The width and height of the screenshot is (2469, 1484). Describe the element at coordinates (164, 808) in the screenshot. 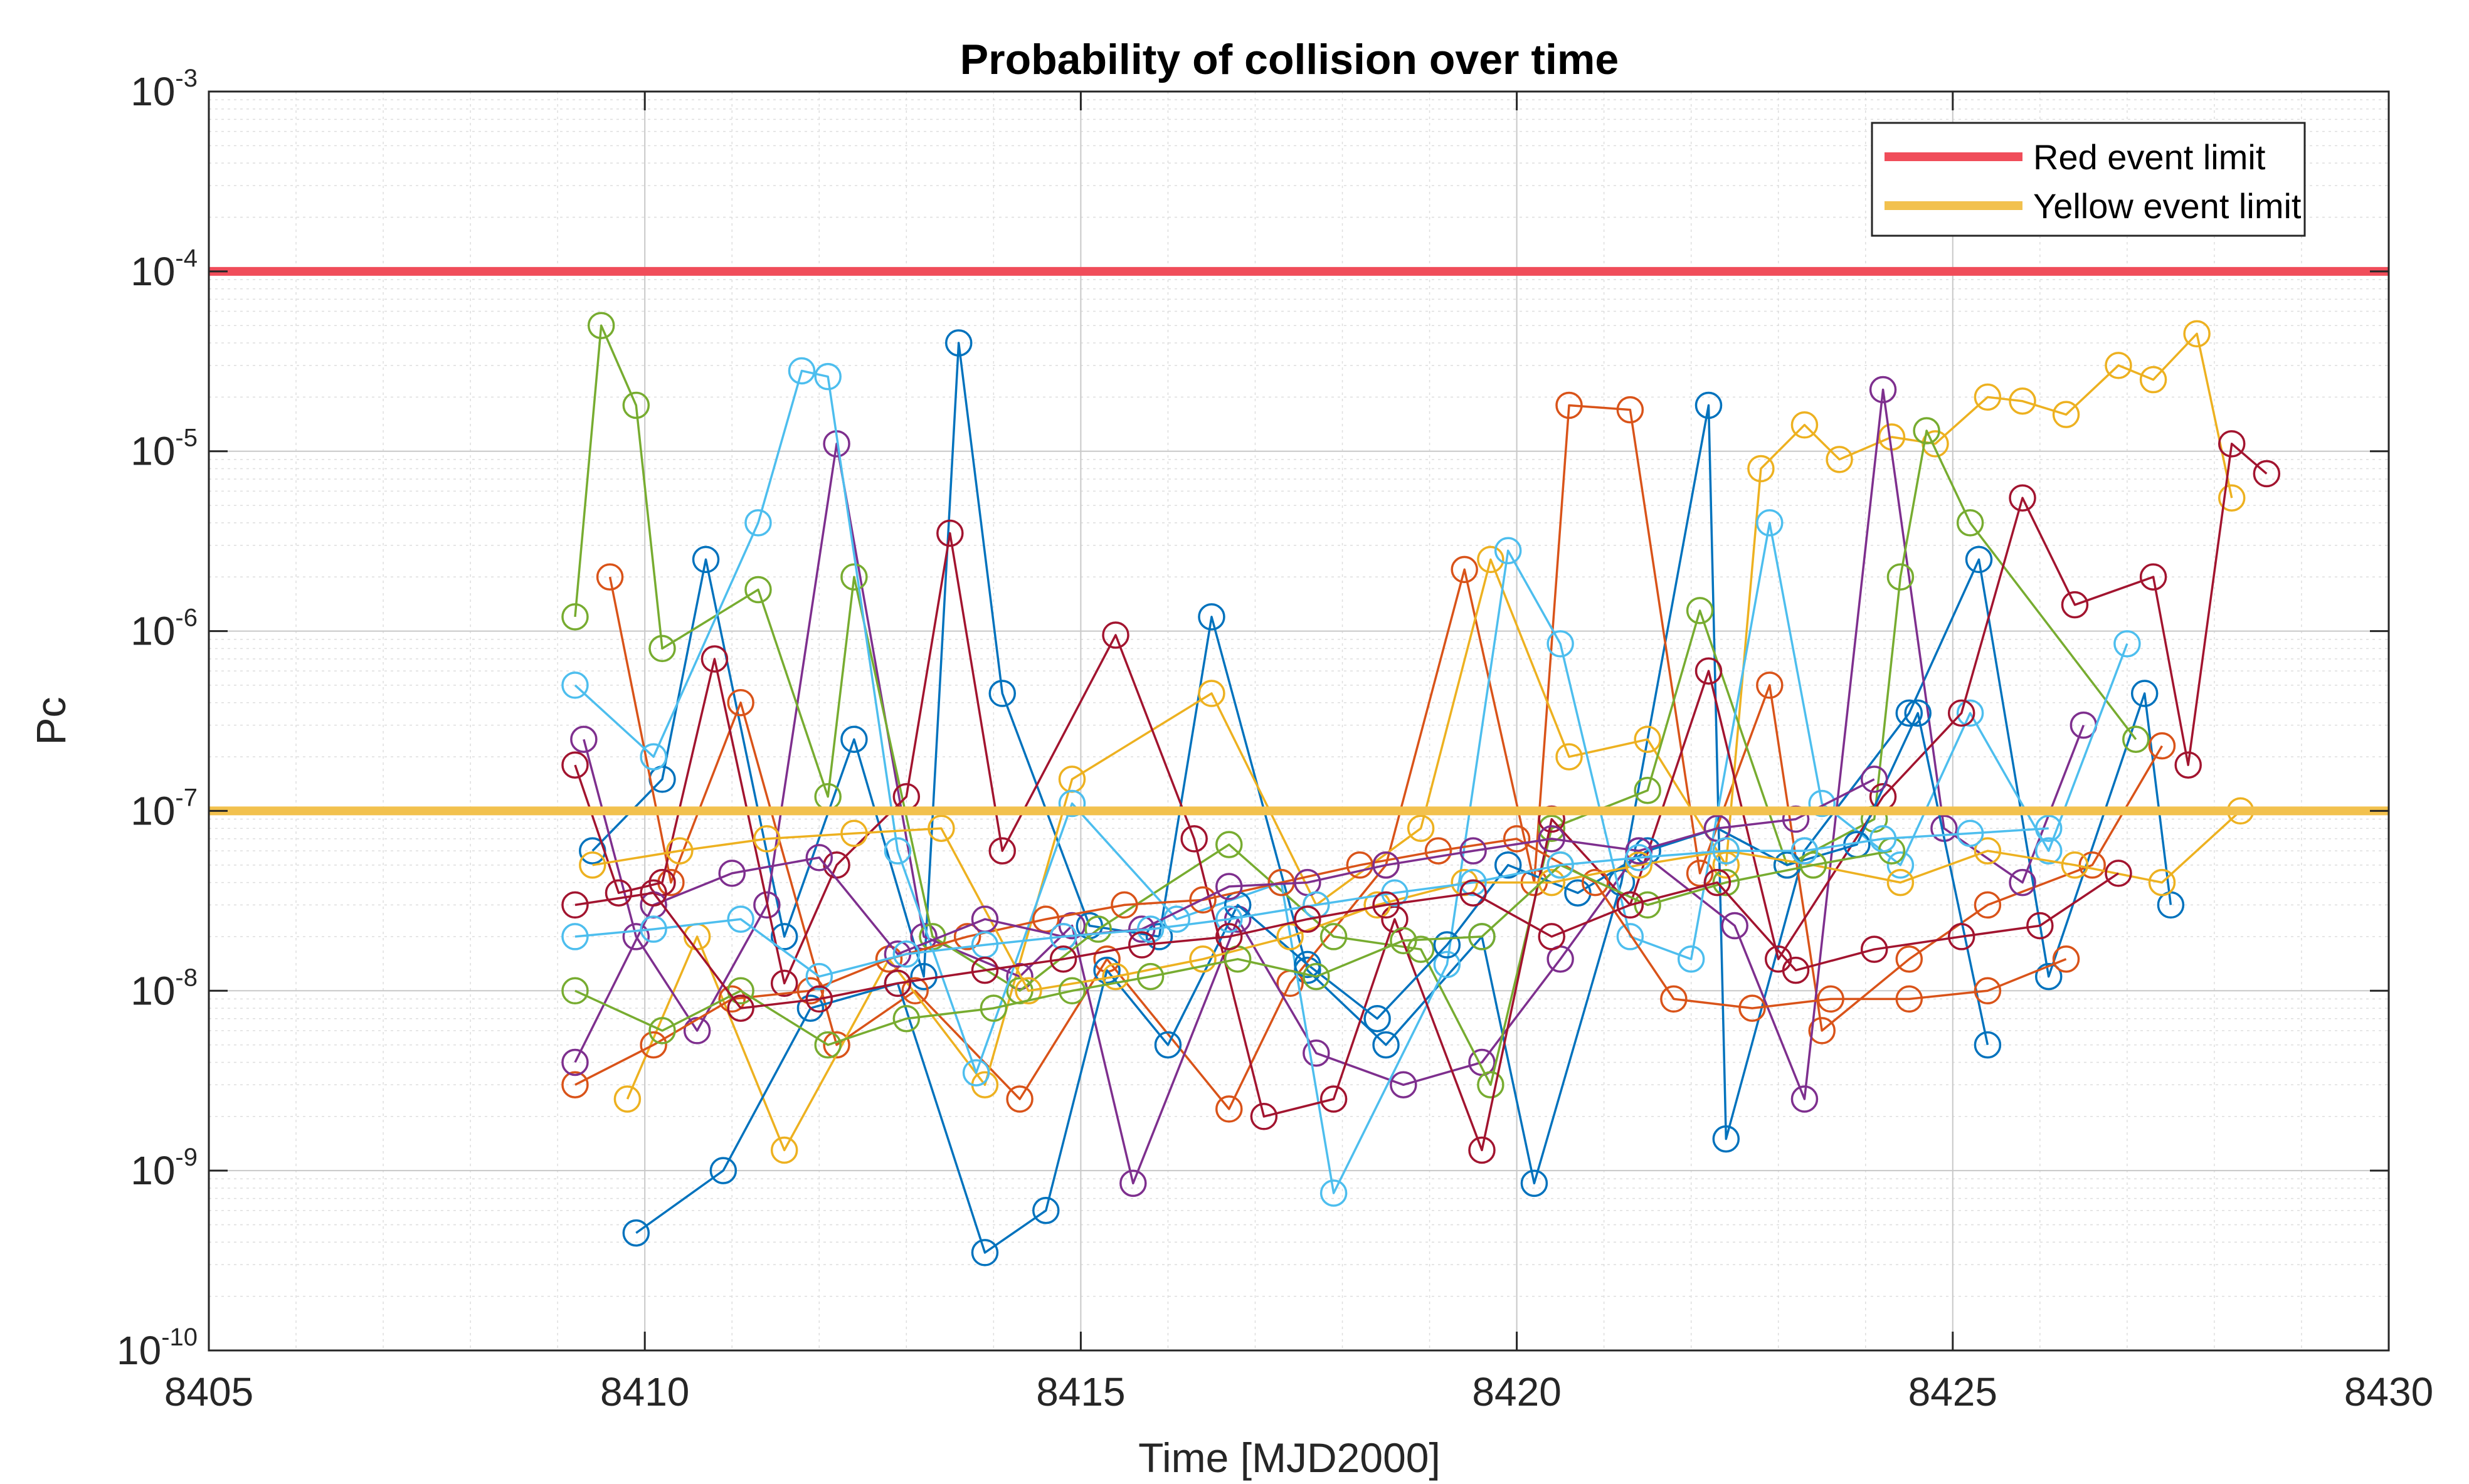

I see `y-tick-label: 10⁻⁷` at that location.